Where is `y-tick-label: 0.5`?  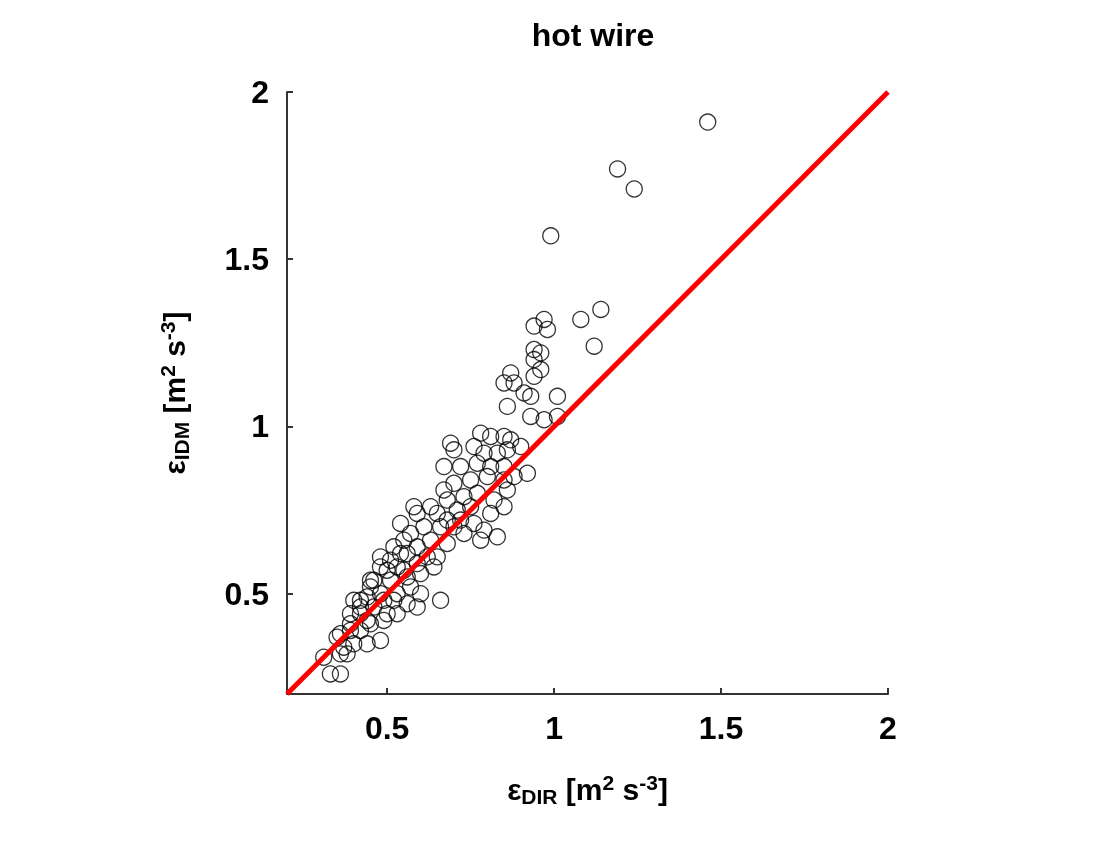
y-tick-label: 0.5 is located at coordinates (246, 593).